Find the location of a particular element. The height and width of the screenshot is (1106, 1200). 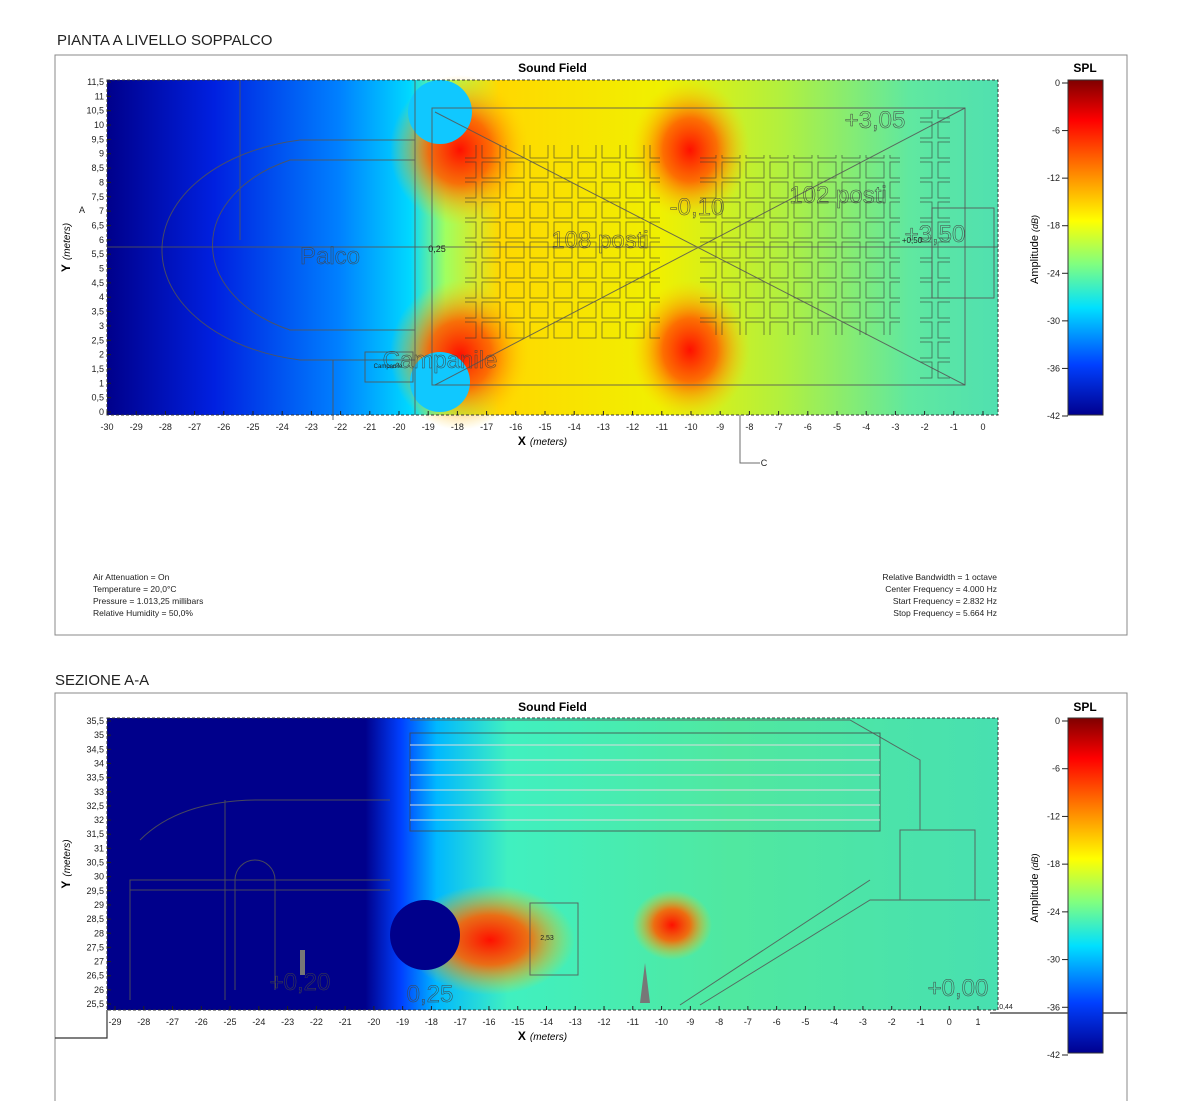

colorbar-name: Amplitude is located at coordinates (1035, 259).